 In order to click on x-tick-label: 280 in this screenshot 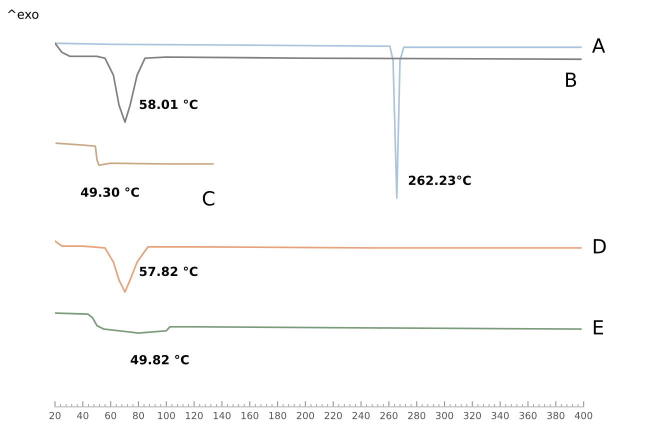, I will do `click(417, 416)`.